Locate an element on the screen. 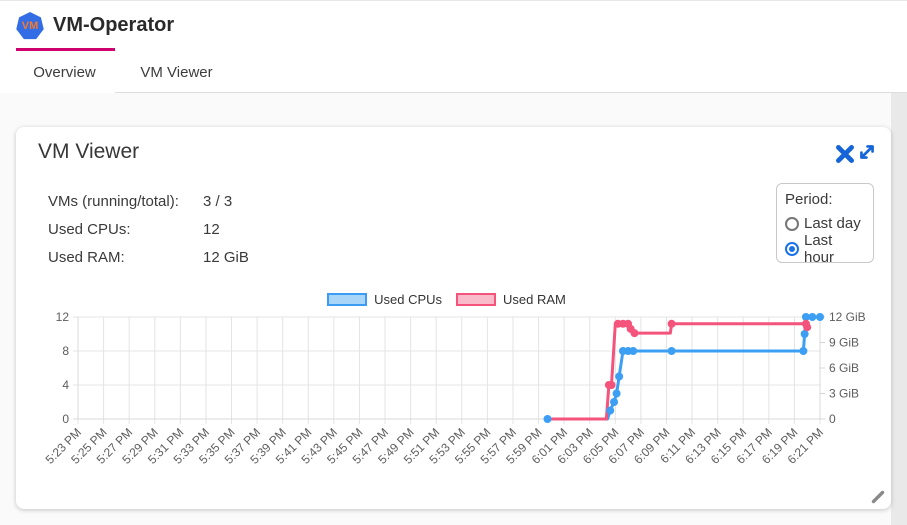 The width and height of the screenshot is (907, 525). svg-text: 4 is located at coordinates (65, 385).